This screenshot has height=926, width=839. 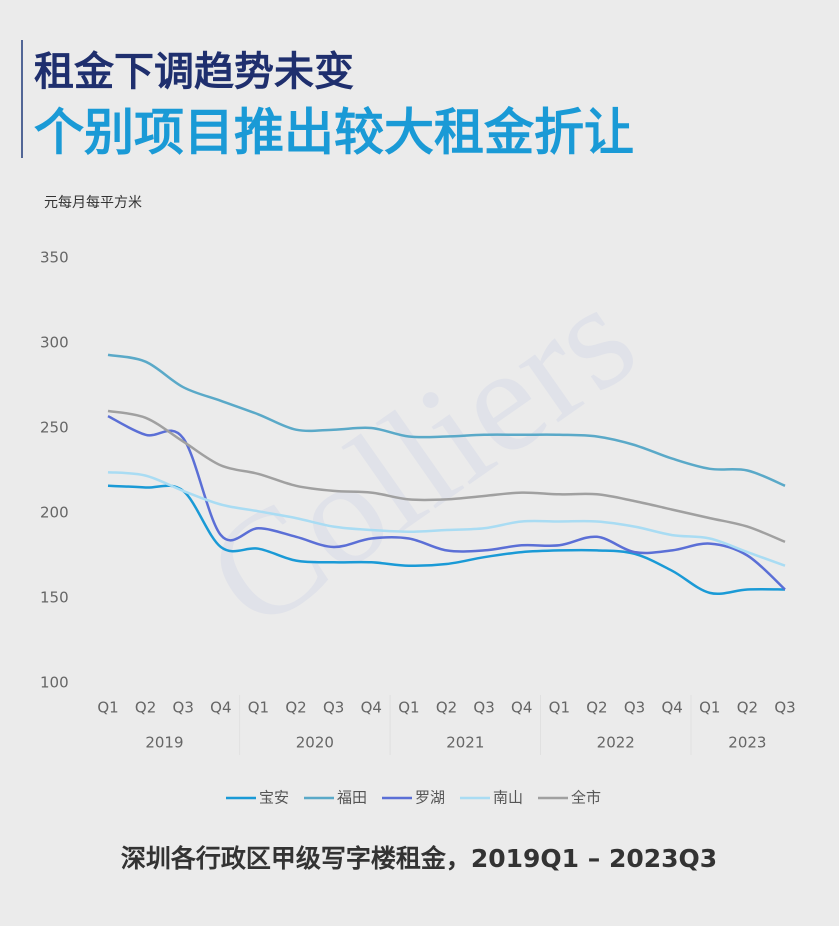 I want to click on x-group-label: 2021, so click(x=465, y=743).